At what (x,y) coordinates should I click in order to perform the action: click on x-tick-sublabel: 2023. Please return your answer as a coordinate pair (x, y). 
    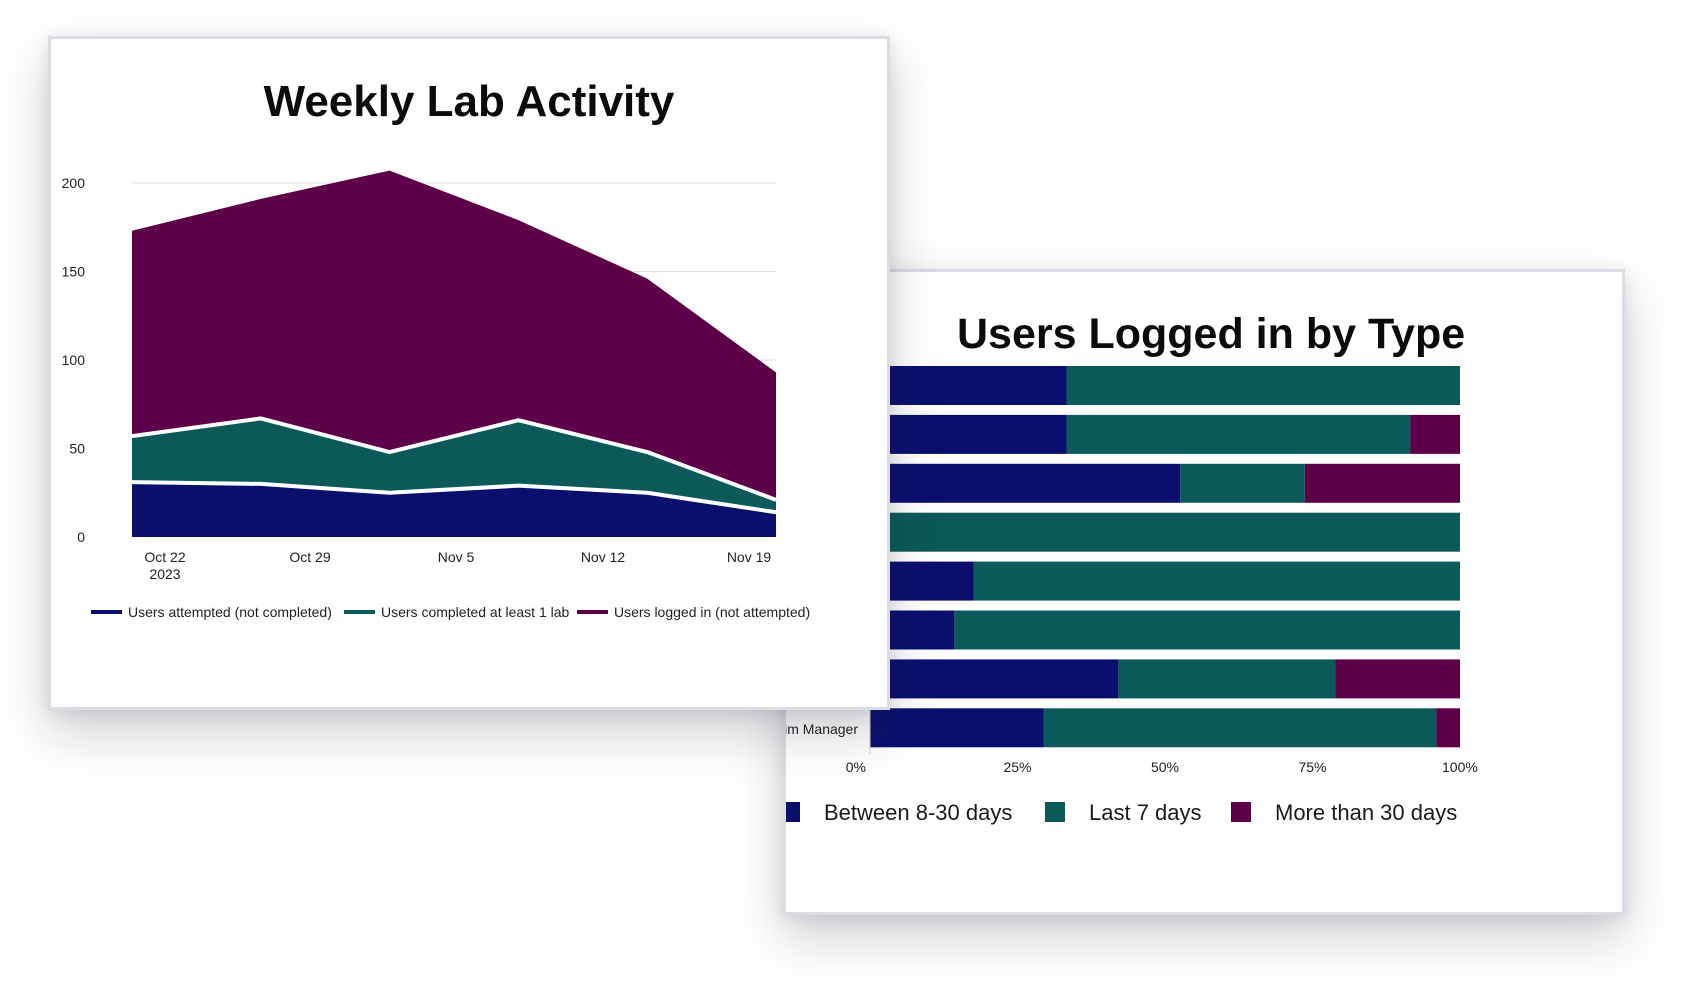
    Looking at the image, I should click on (164, 574).